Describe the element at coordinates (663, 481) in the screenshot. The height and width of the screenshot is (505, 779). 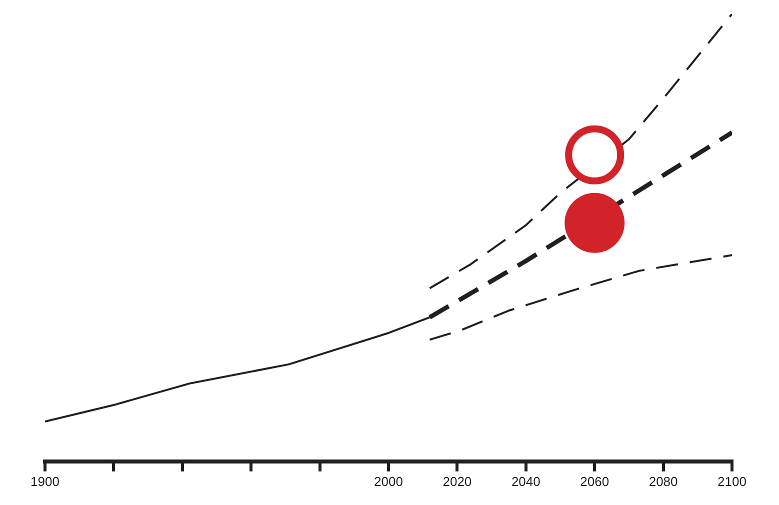
I see `x-tick-label: 2080` at that location.